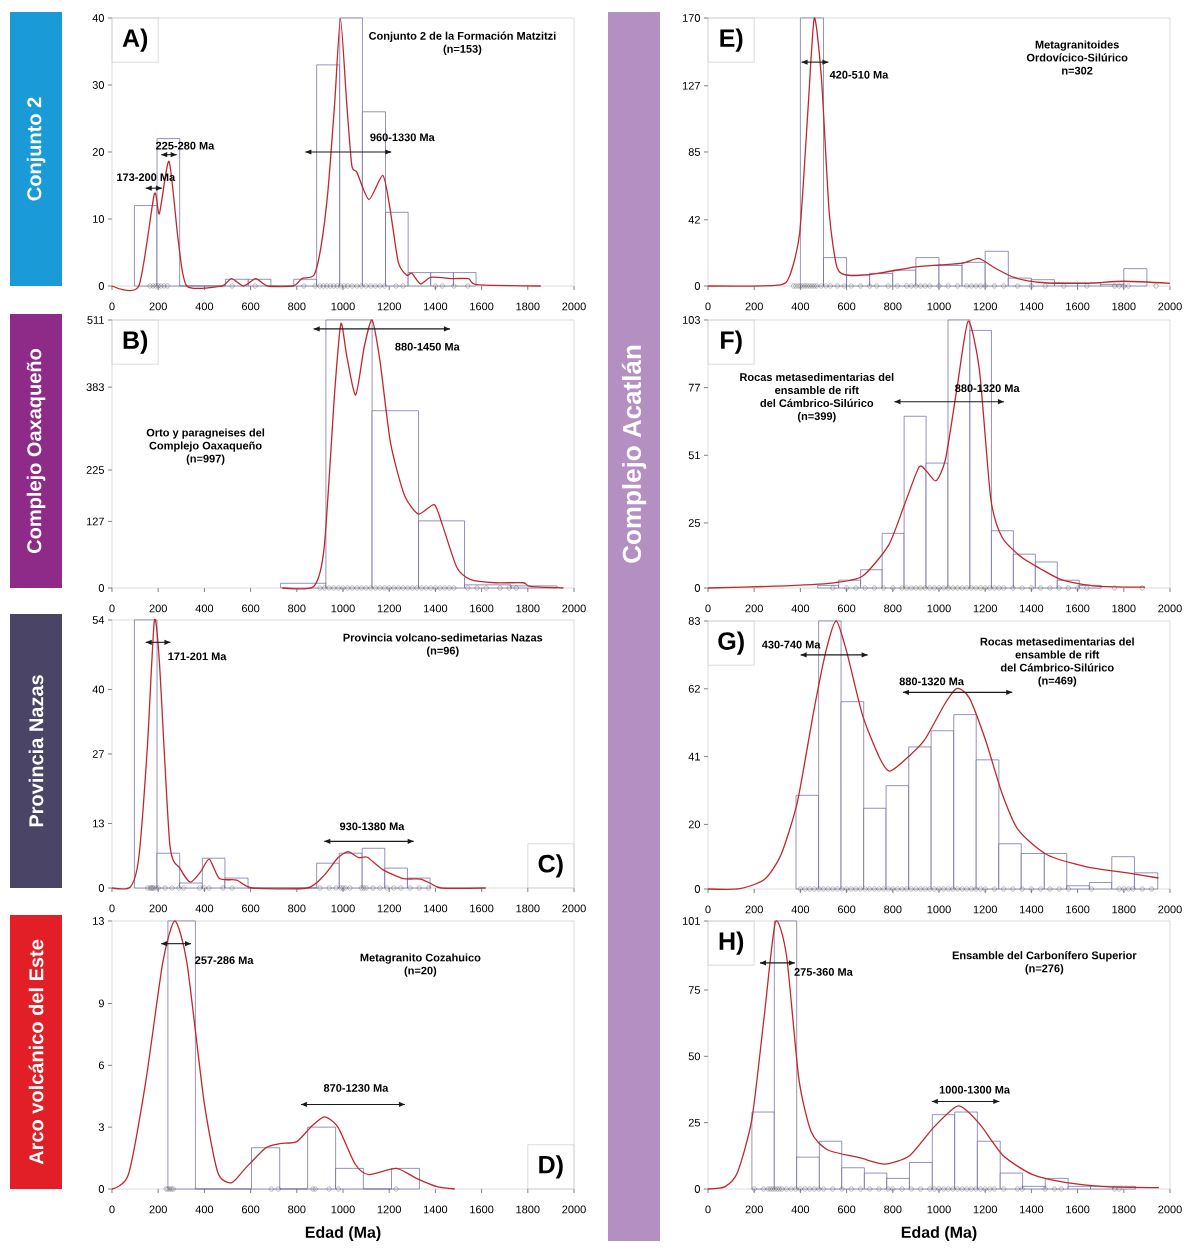 The width and height of the screenshot is (1190, 1249). I want to click on y-axis-title: Complejo Oaxaqueño, so click(36, 450).